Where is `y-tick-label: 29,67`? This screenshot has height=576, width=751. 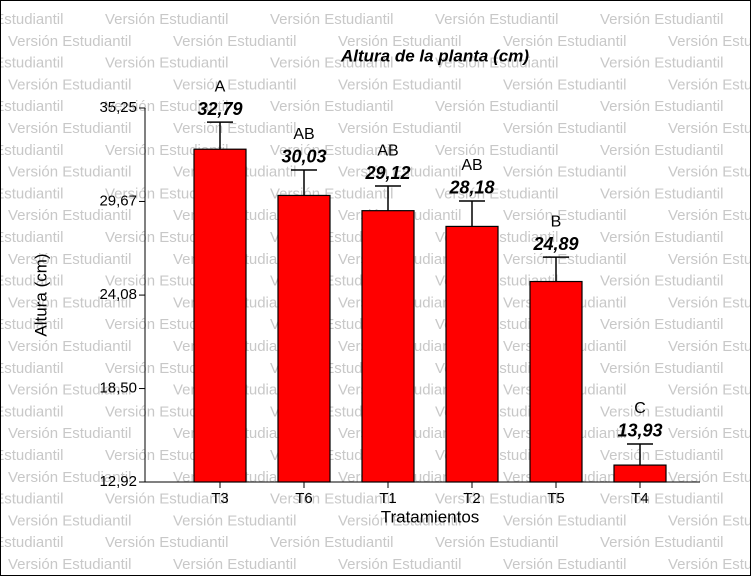
y-tick-label: 29,67 is located at coordinates (118, 200).